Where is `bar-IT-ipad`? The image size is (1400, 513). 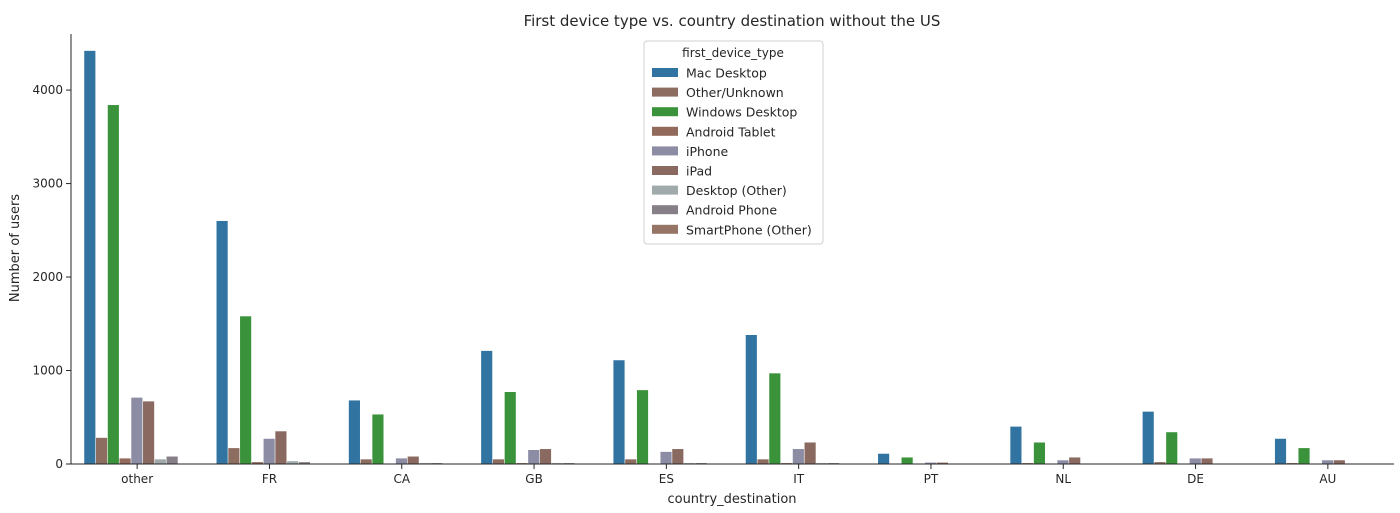
bar-IT-ipad is located at coordinates (810, 453).